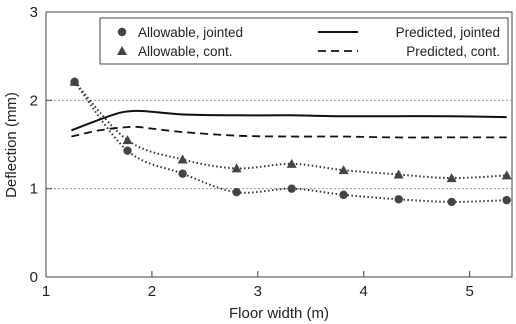  Describe the element at coordinates (34, 189) in the screenshot. I see `y-tick-label: 1` at that location.